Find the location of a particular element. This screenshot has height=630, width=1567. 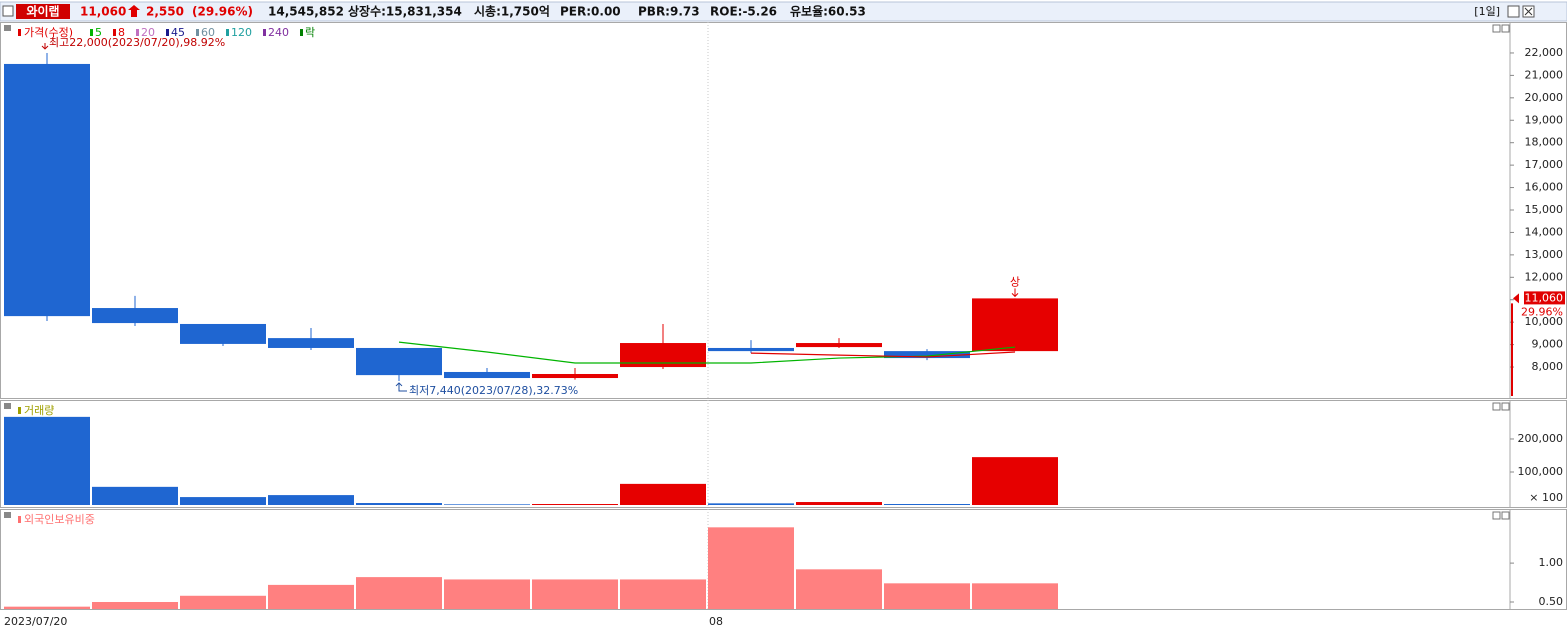

per: PER:0.00 is located at coordinates (590, 12).